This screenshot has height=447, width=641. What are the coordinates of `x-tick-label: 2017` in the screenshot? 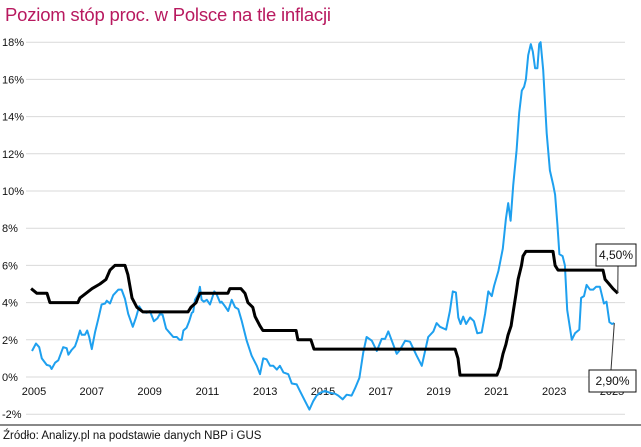 It's located at (381, 392).